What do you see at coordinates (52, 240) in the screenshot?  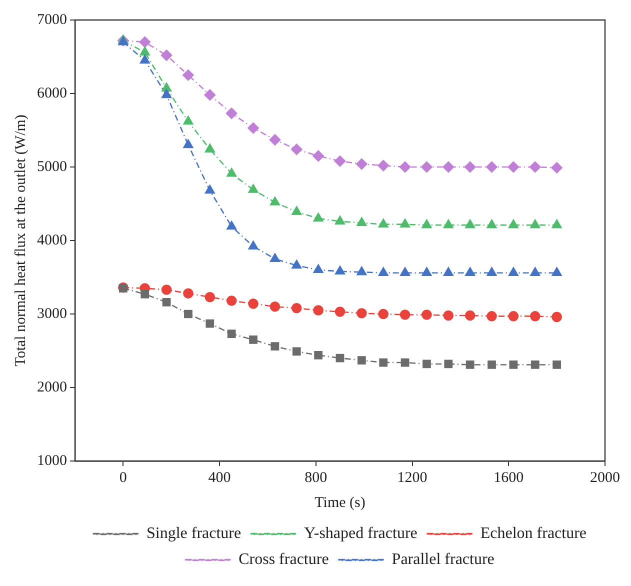 I see `y-tick-label: 4000` at bounding box center [52, 240].